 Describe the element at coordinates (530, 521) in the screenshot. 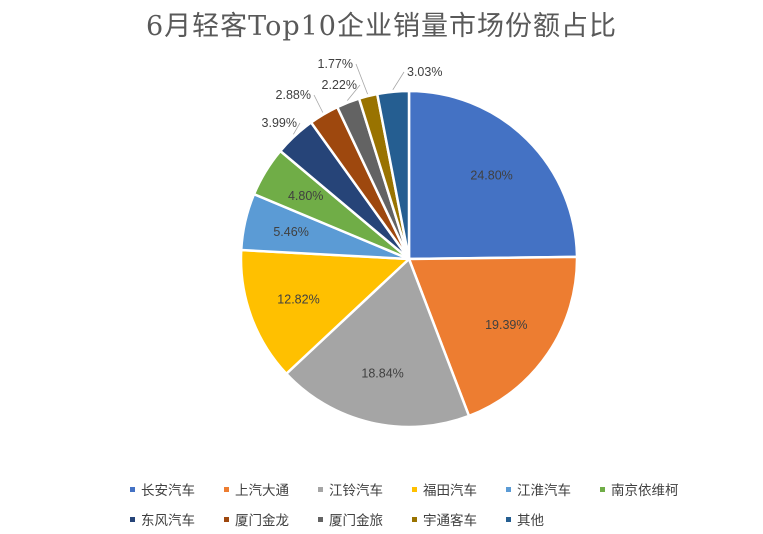

I see `legend-label: 其他` at that location.